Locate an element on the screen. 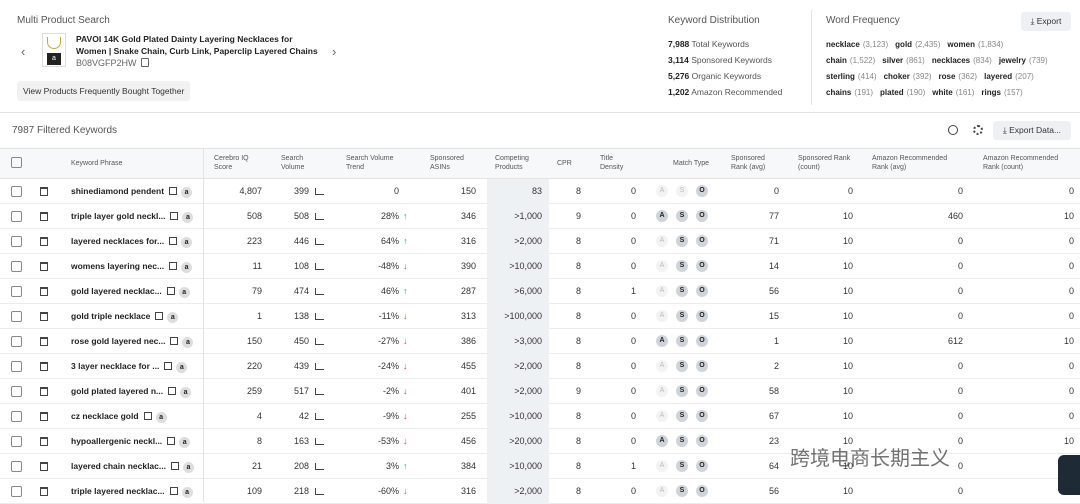 This screenshot has width=1080, height=504. keyword-text: gold triple necklace is located at coordinates (111, 316).